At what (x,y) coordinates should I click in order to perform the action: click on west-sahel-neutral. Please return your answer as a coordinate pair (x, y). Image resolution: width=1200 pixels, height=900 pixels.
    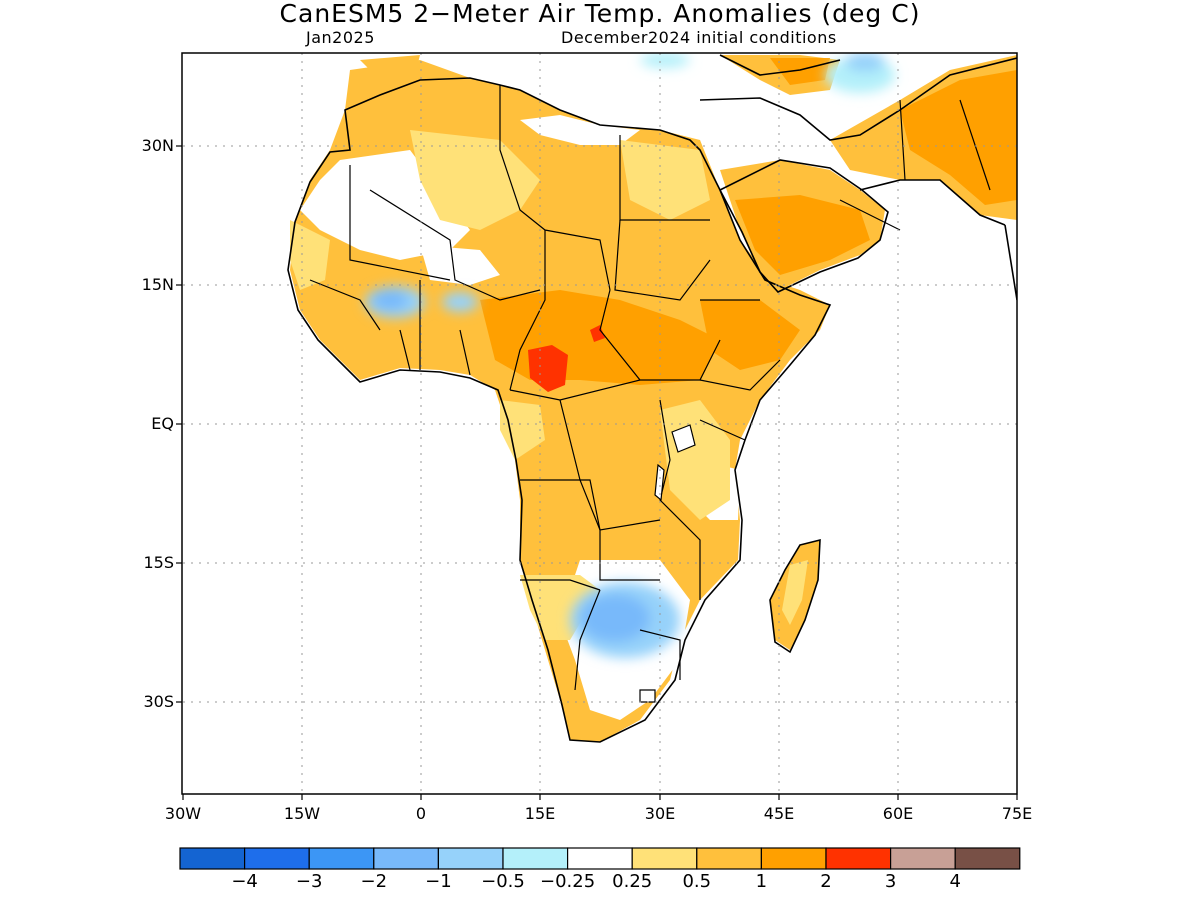
    Looking at the image, I should click on (460, 265).